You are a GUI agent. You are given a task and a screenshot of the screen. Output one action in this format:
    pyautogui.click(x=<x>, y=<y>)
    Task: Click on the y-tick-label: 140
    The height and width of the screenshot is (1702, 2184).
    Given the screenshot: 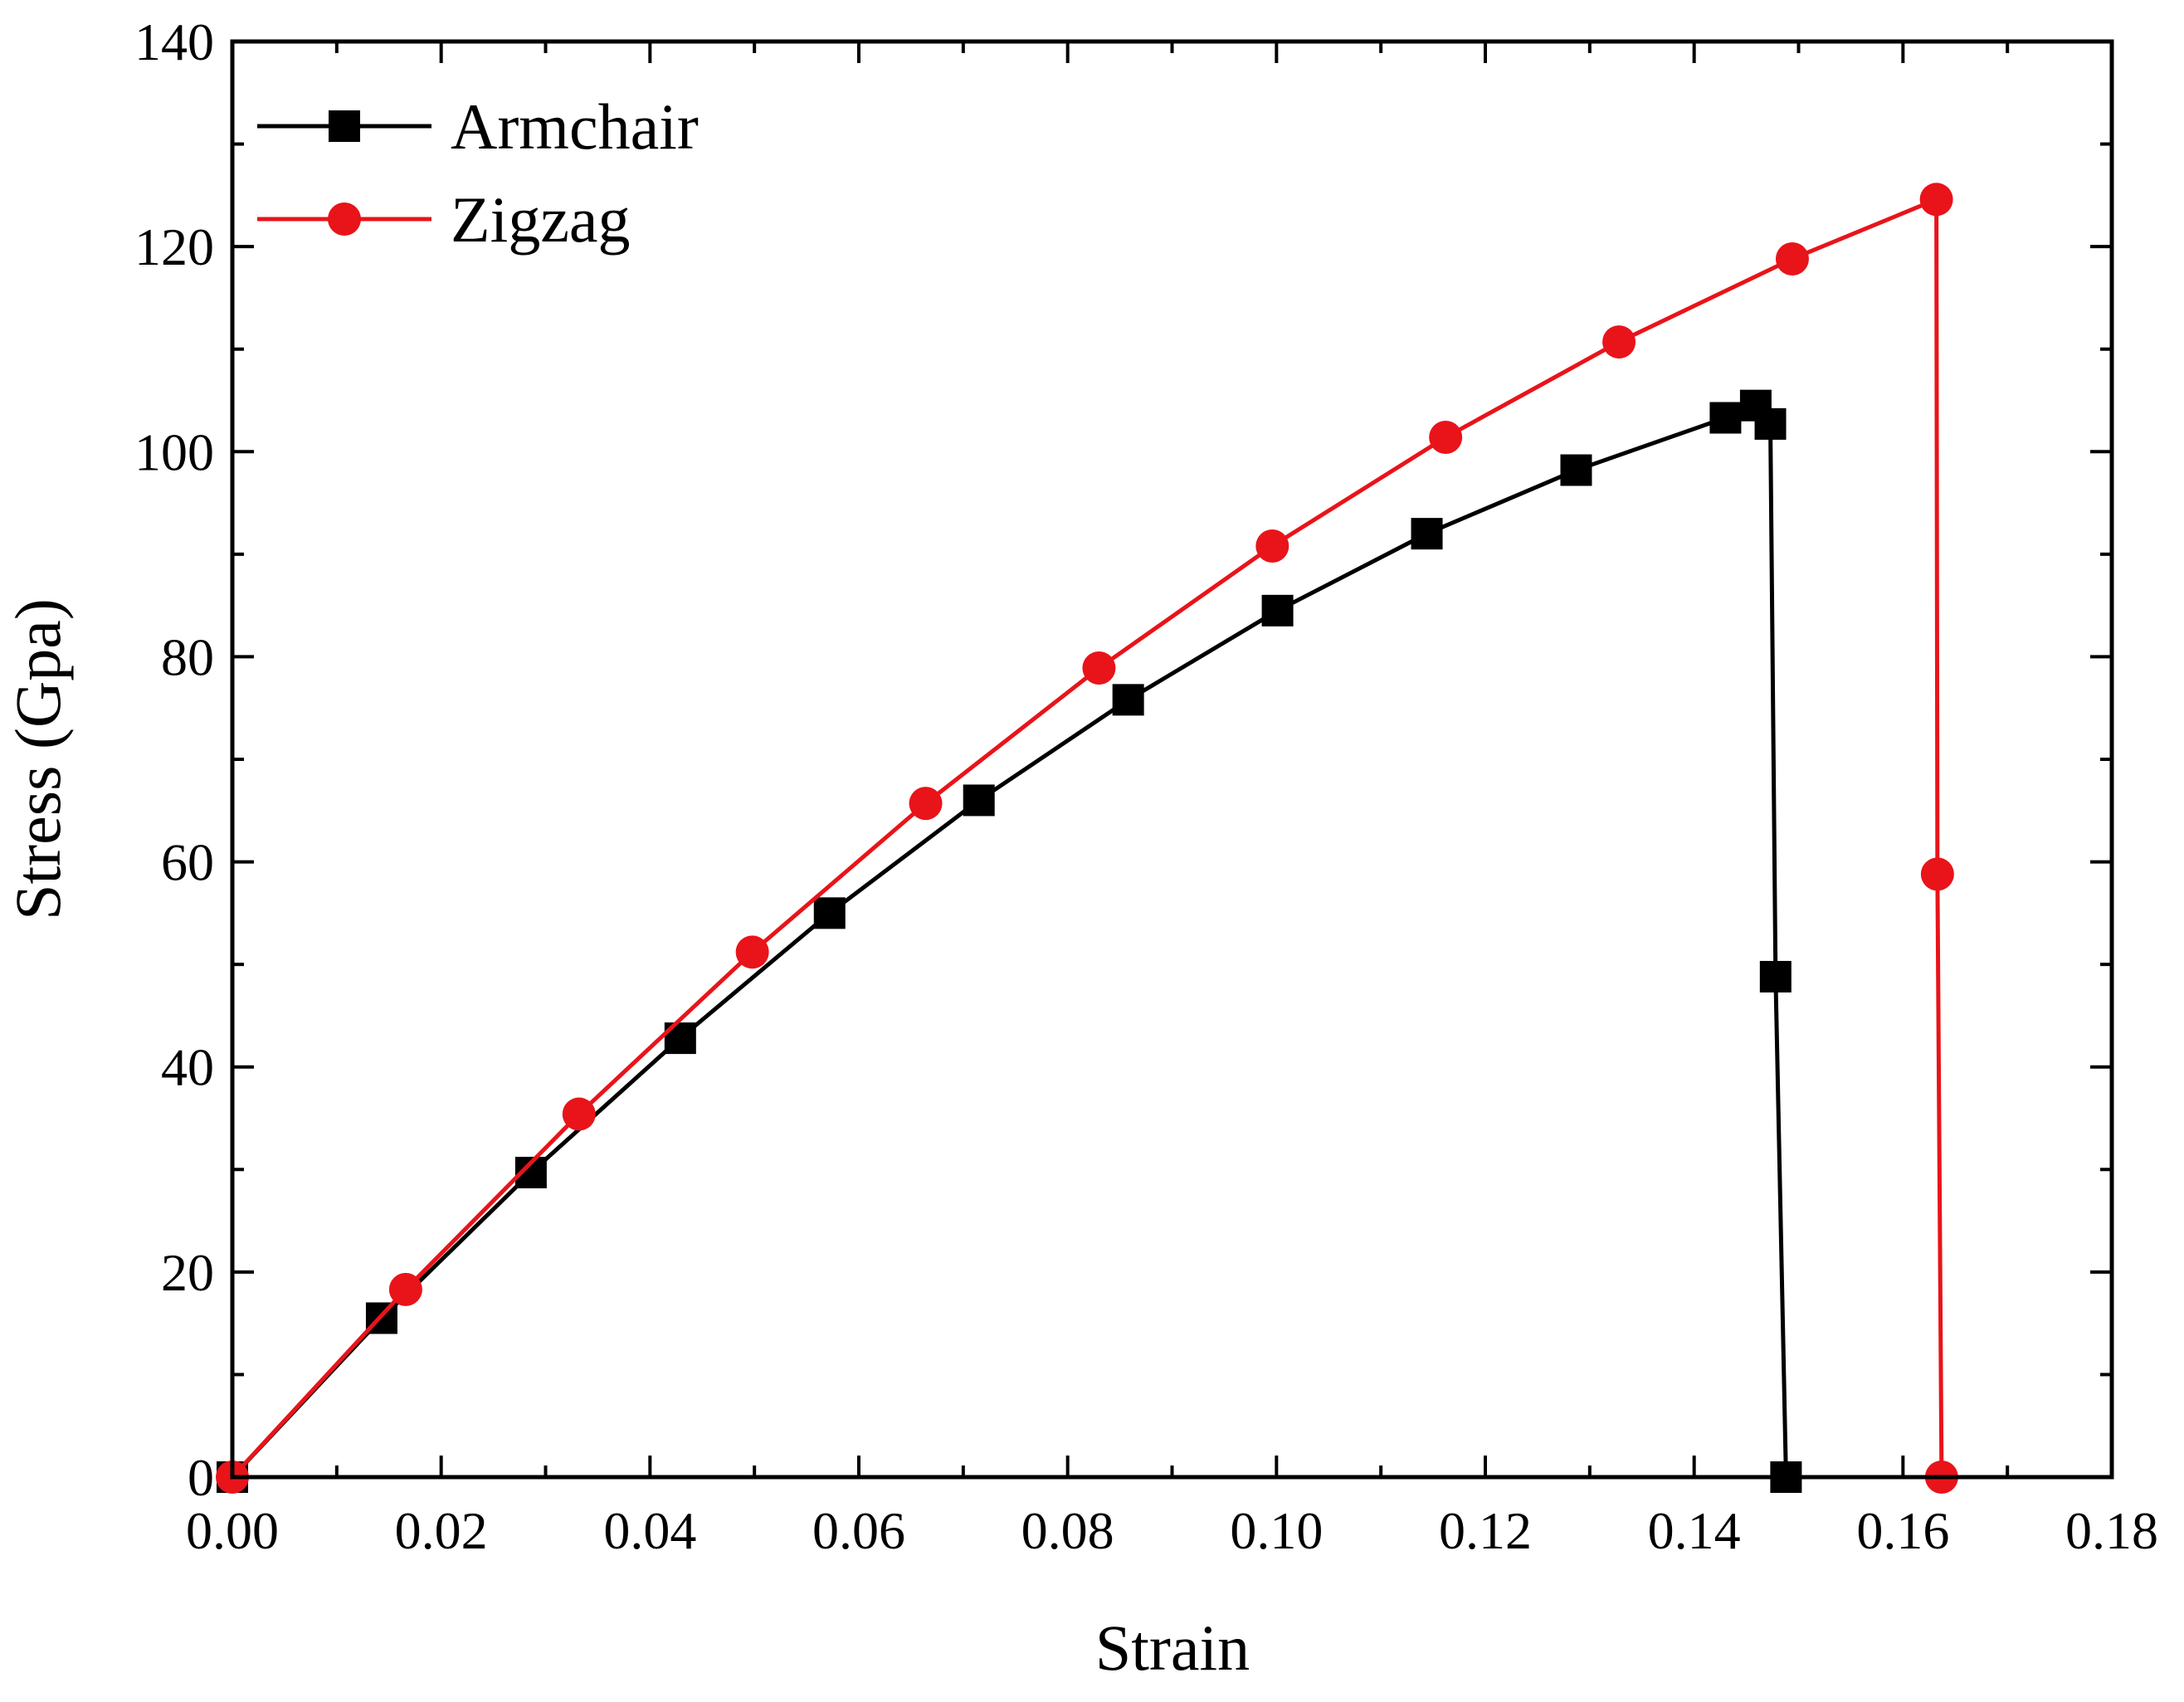 What is the action you would take?
    pyautogui.click(x=174, y=42)
    